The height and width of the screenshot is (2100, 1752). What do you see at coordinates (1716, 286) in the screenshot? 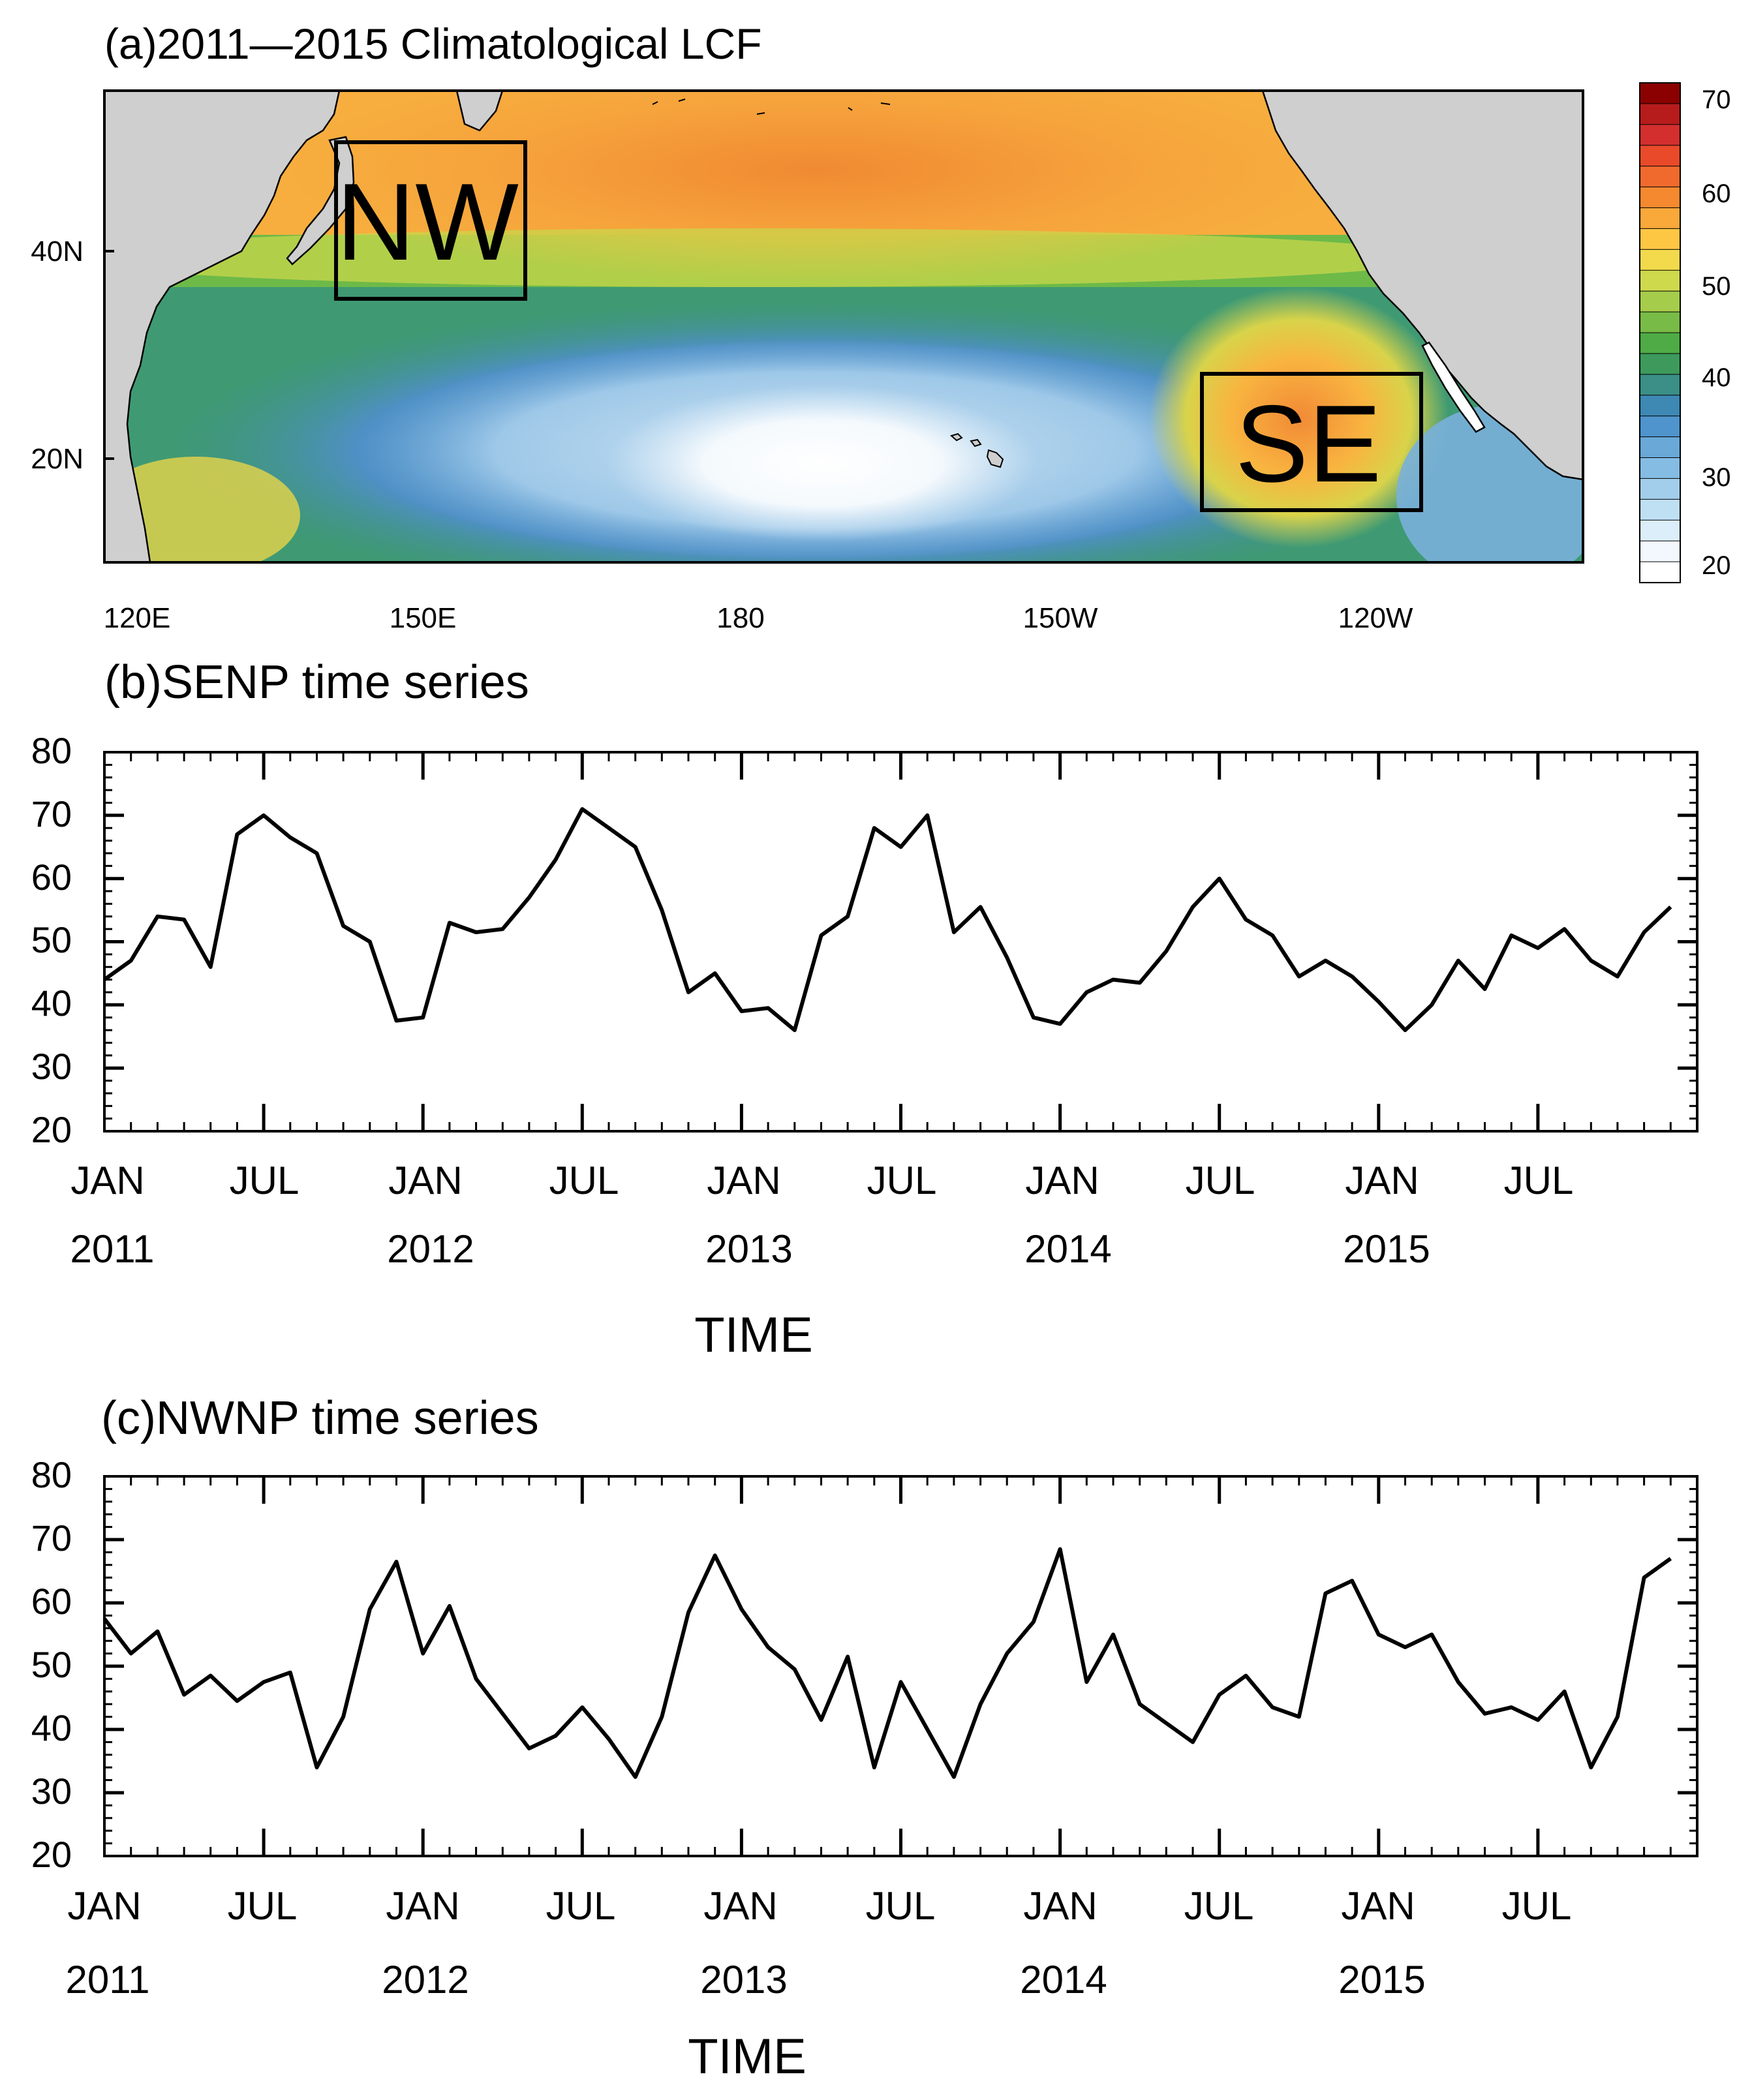
I see `colorbar-tick-50: 50` at bounding box center [1716, 286].